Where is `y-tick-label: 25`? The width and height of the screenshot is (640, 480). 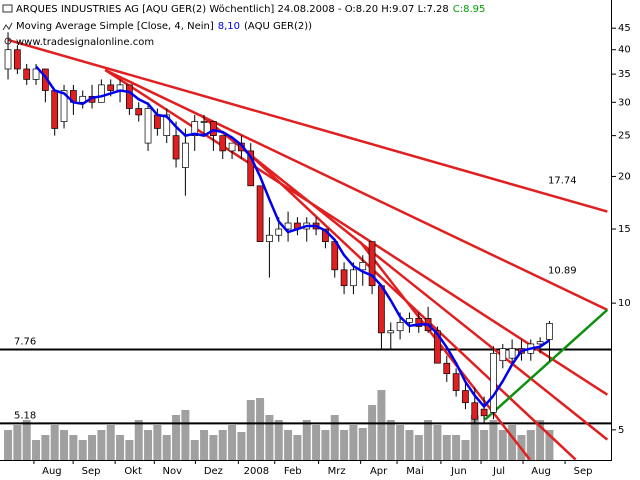
y-tick-label: 25 is located at coordinates (624, 136).